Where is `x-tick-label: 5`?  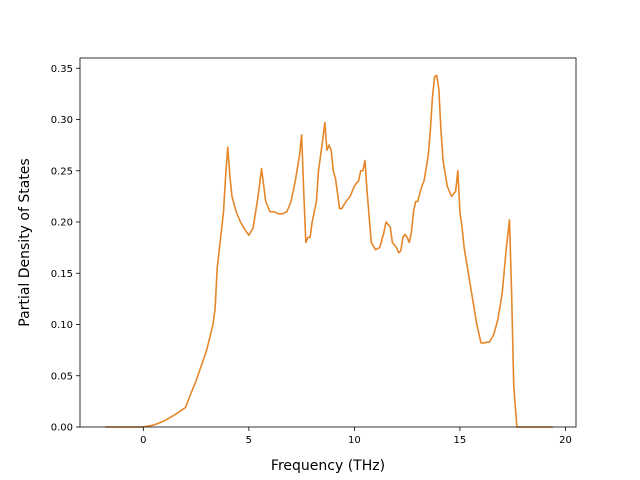
x-tick-label: 5 is located at coordinates (249, 440).